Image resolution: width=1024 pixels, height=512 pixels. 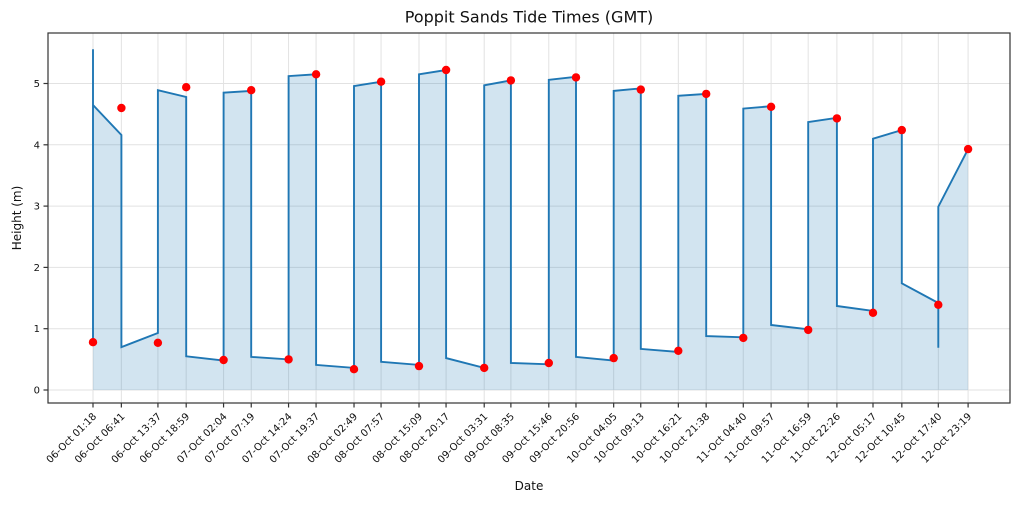 I want to click on y-axis-label: Height (m), so click(x=17, y=218).